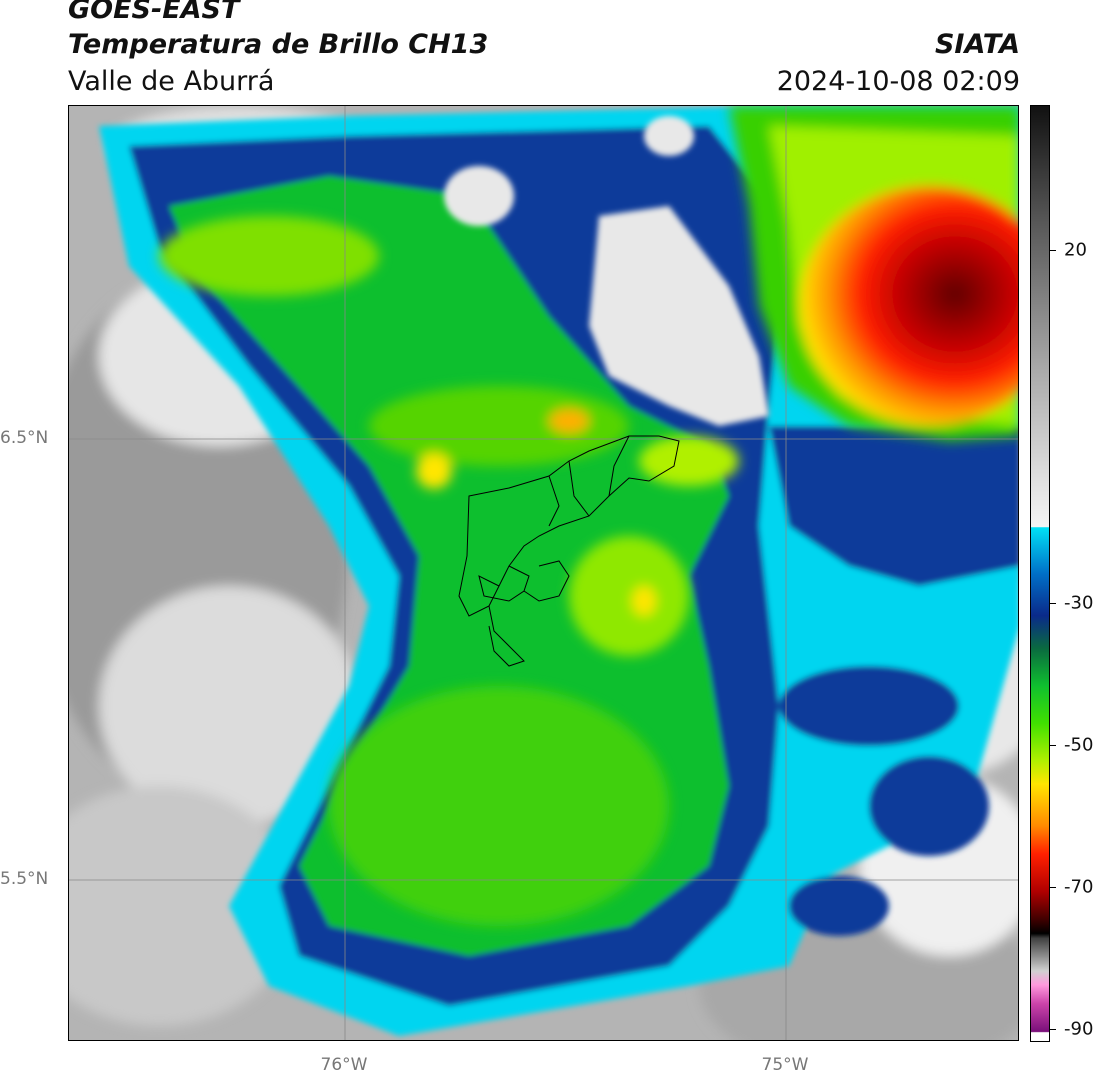 This screenshot has height=1078, width=1094. Describe the element at coordinates (171, 81) in the screenshot. I see `region-label: Valle de Aburrá` at that location.